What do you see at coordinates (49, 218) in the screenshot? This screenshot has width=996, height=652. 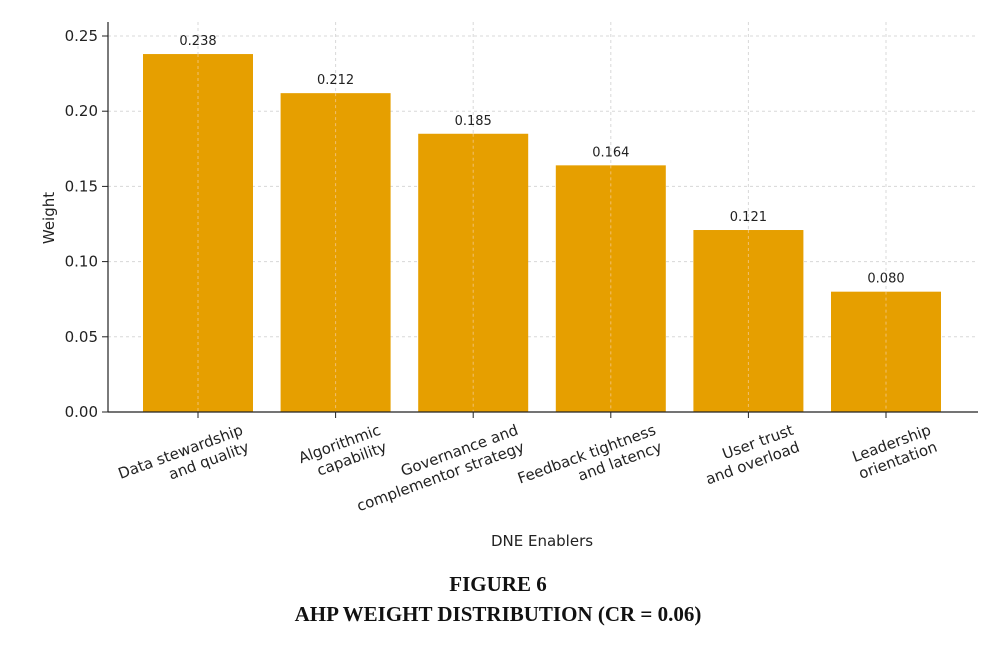 I see `y-axis-title: Weight` at bounding box center [49, 218].